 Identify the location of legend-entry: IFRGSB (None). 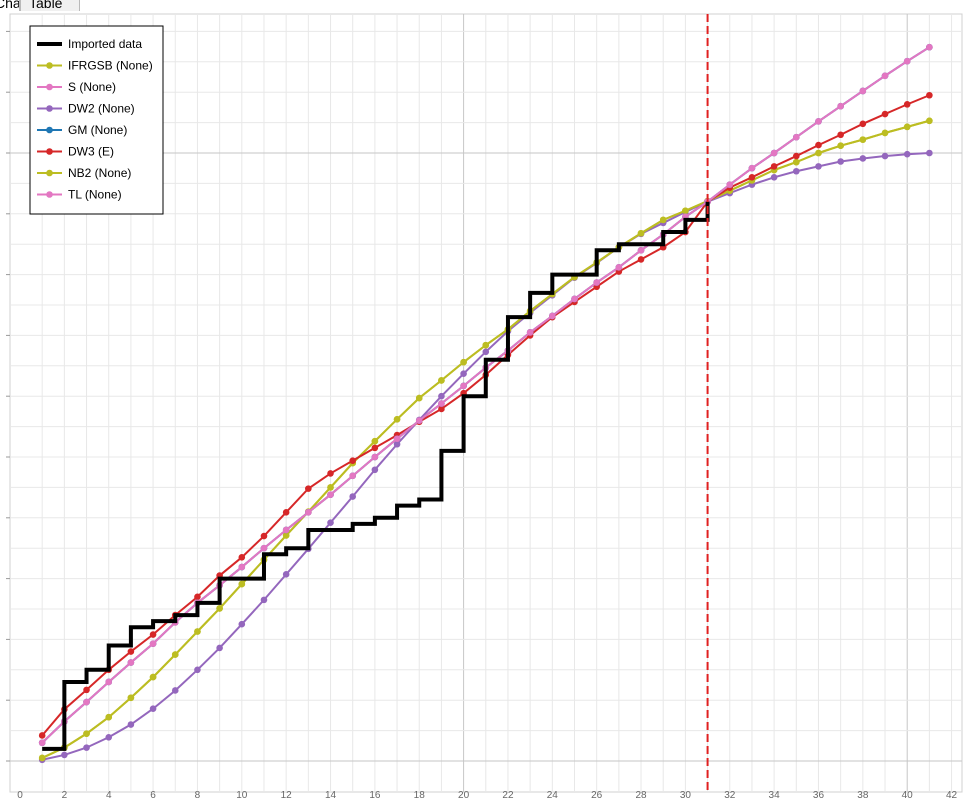
(95, 66).